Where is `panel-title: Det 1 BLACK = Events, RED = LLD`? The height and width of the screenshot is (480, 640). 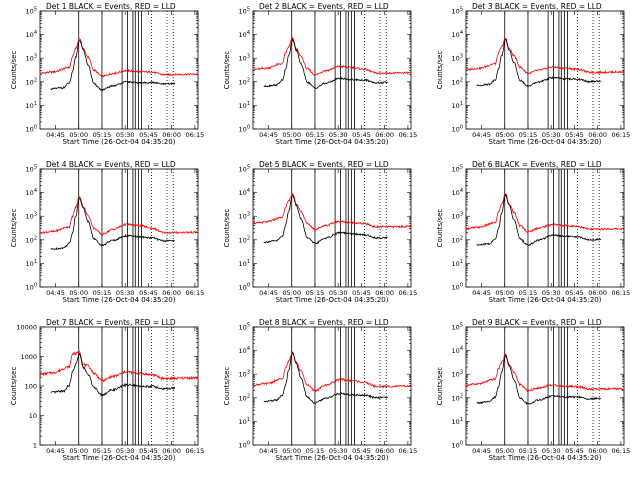 panel-title: Det 1 BLACK = Events, RED = LLD is located at coordinates (111, 6).